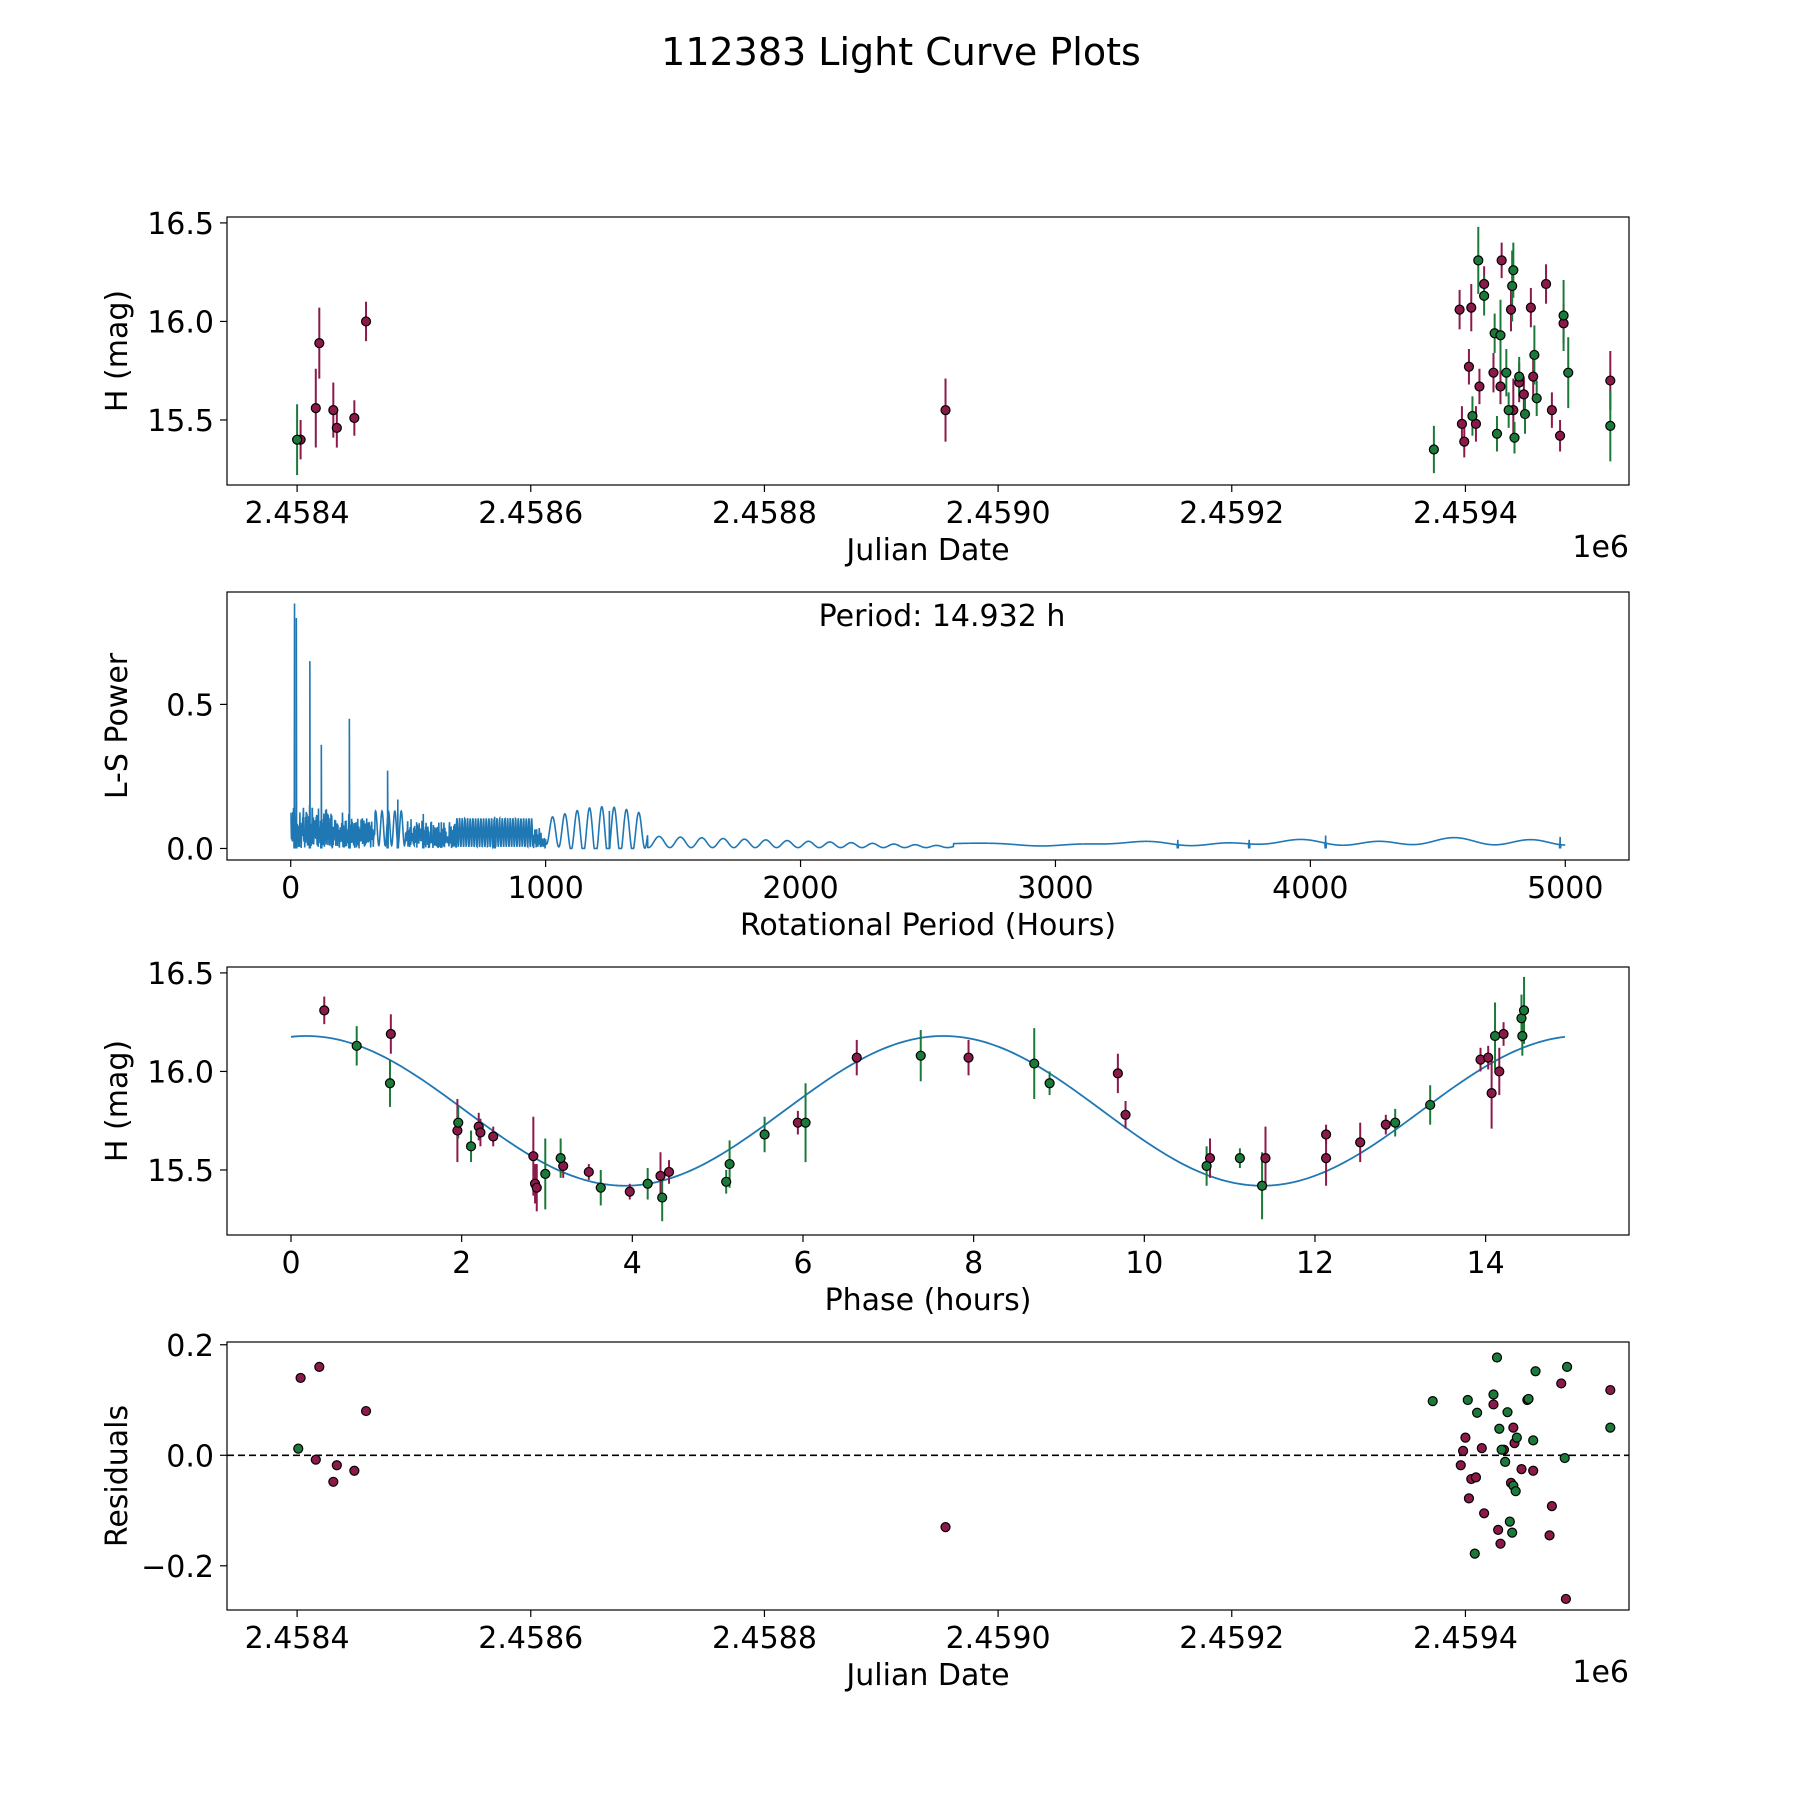 The image size is (1800, 1800). I want to click on y-tick-label: −0.2, so click(177, 1567).